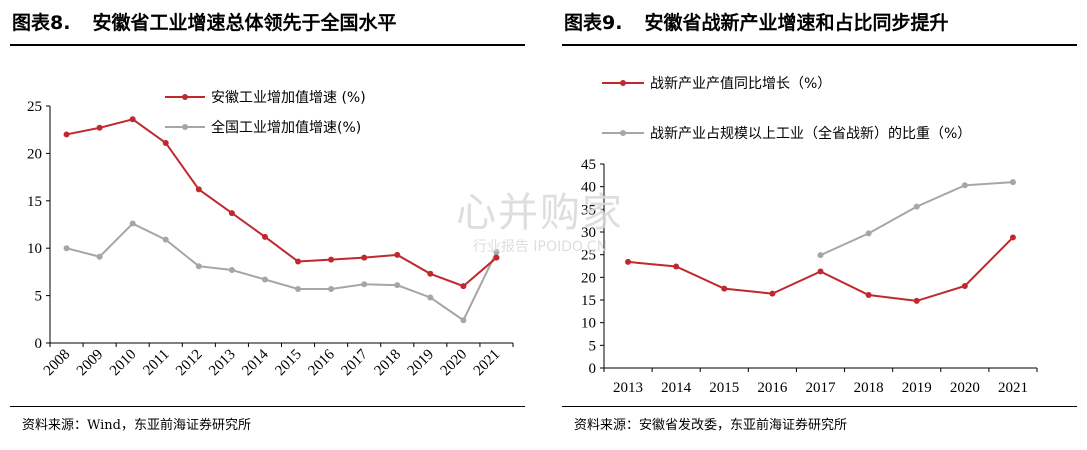  I want to click on figure-8-title: 图表8. 安徽省工业增速总体领先于全国水平, so click(204, 21).